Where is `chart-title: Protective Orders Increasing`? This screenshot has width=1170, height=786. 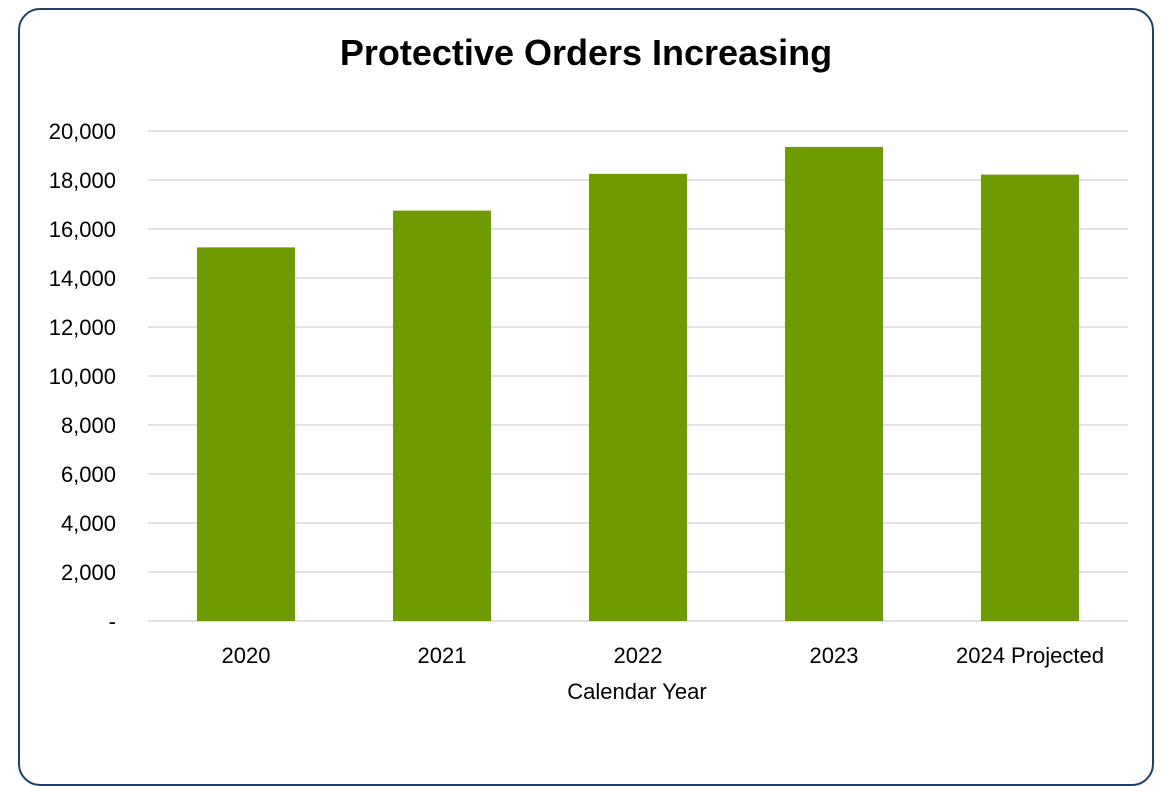 chart-title: Protective Orders Increasing is located at coordinates (586, 52).